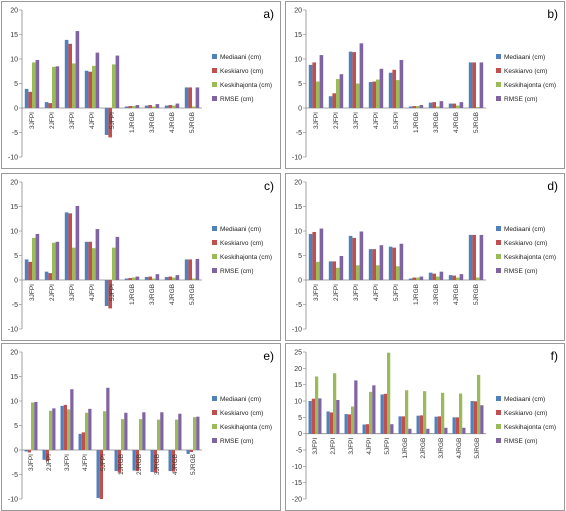 The image size is (566, 511). What do you see at coordinates (16, 281) in the screenshot?
I see `y-tick-label: 0` at bounding box center [16, 281].